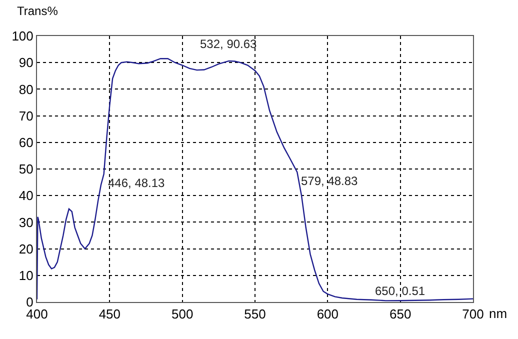 The image size is (518, 339). I want to click on y-tick-label: 30, so click(26, 222).